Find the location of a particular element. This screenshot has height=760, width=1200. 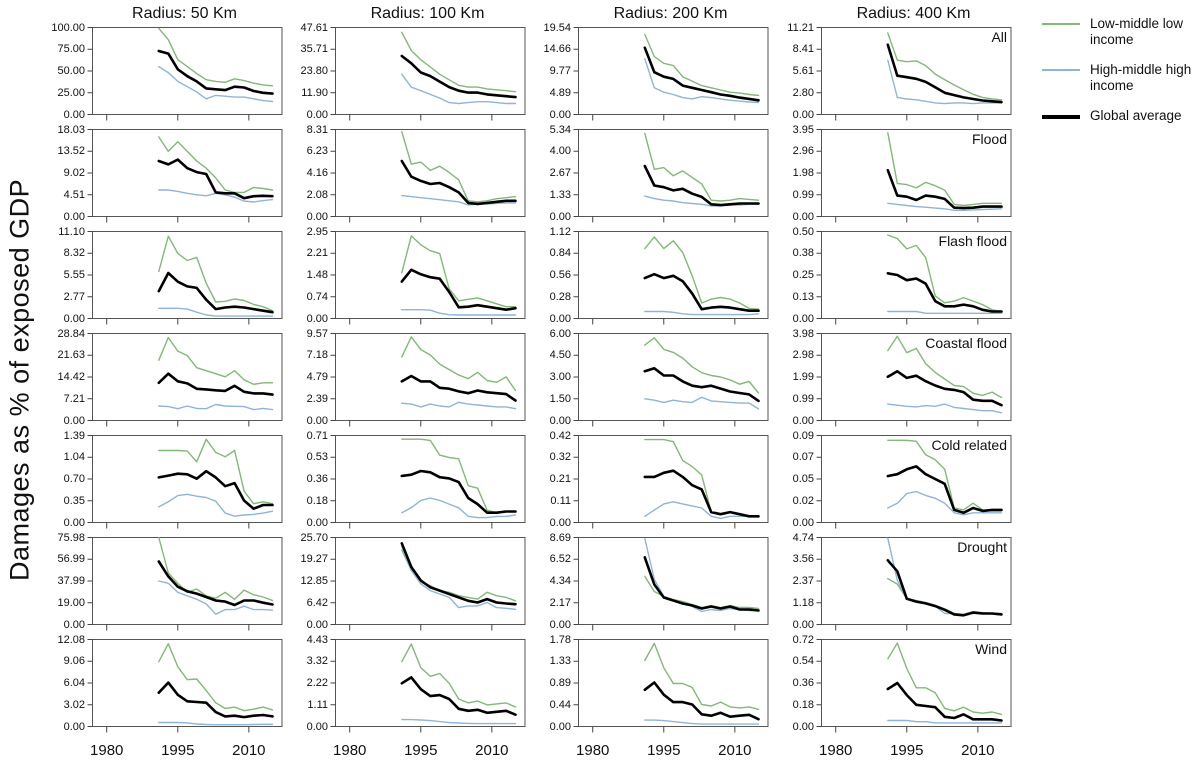

y-tick-label: 12.08 is located at coordinates (71, 639).